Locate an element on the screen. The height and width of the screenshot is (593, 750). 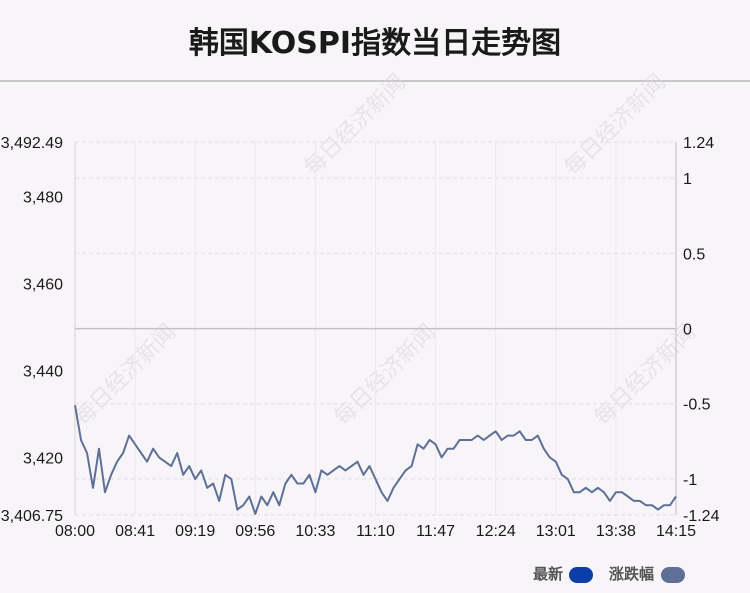
title-divider is located at coordinates (375, 81).